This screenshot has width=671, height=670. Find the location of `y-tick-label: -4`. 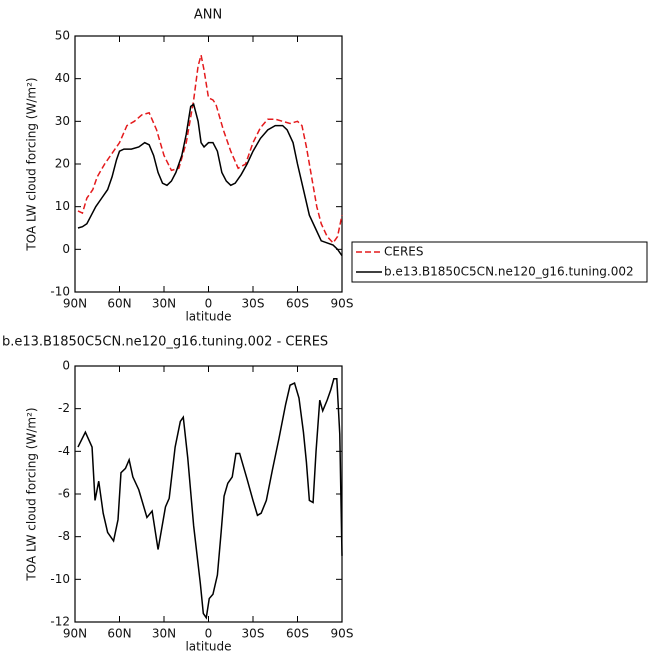

y-tick-label: -4 is located at coordinates (64, 451).